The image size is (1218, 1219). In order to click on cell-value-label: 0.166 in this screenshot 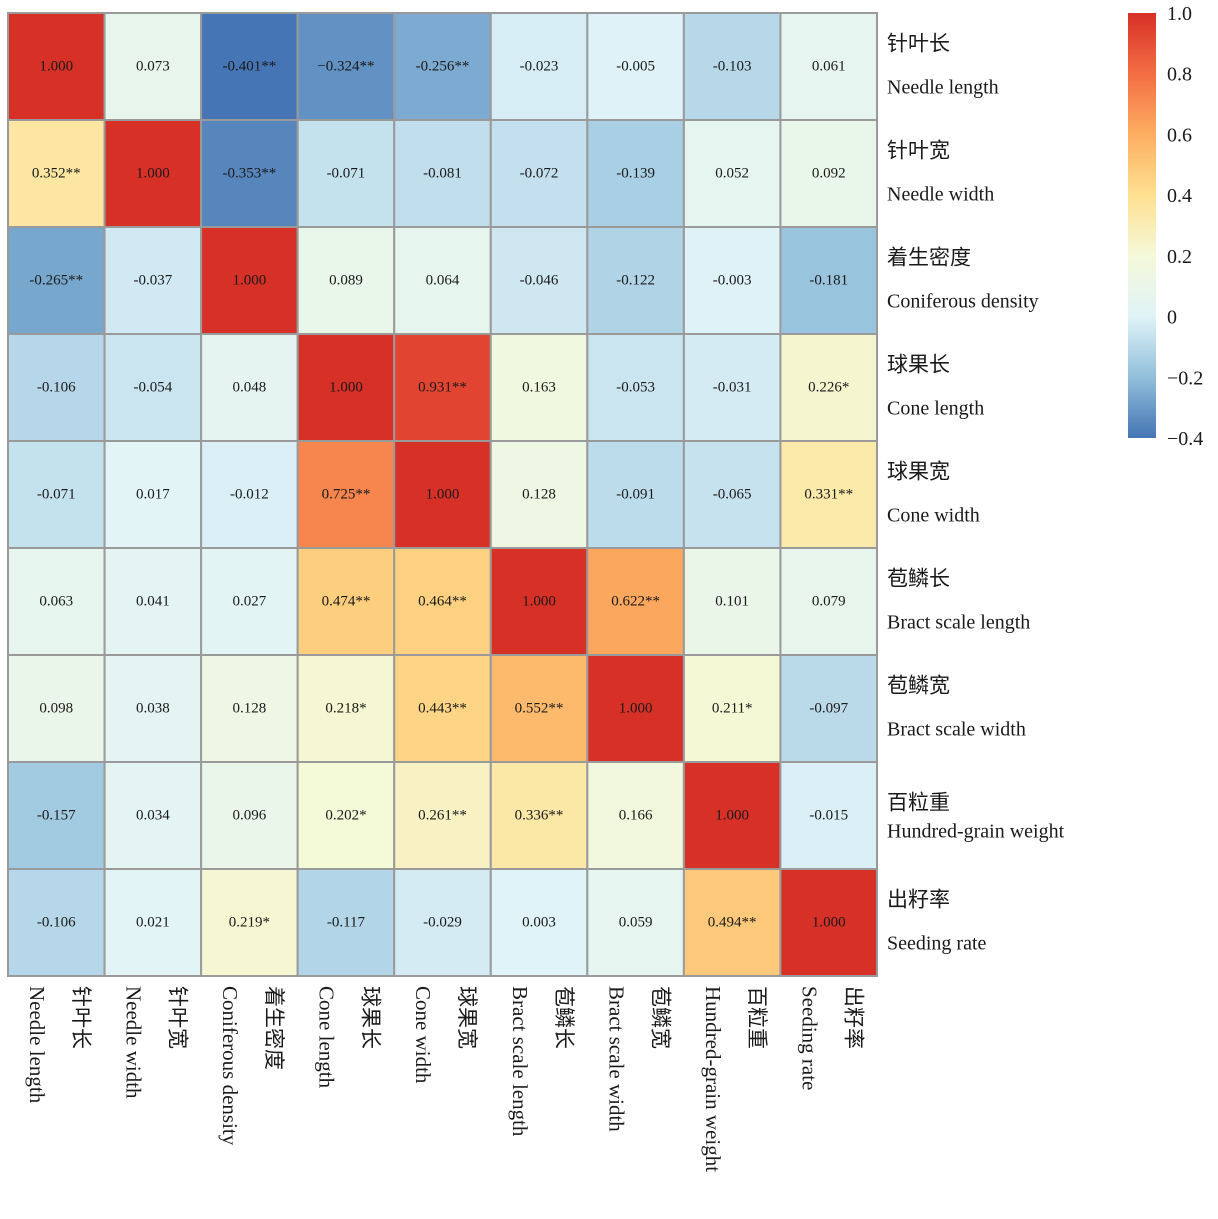, I will do `click(636, 816)`.